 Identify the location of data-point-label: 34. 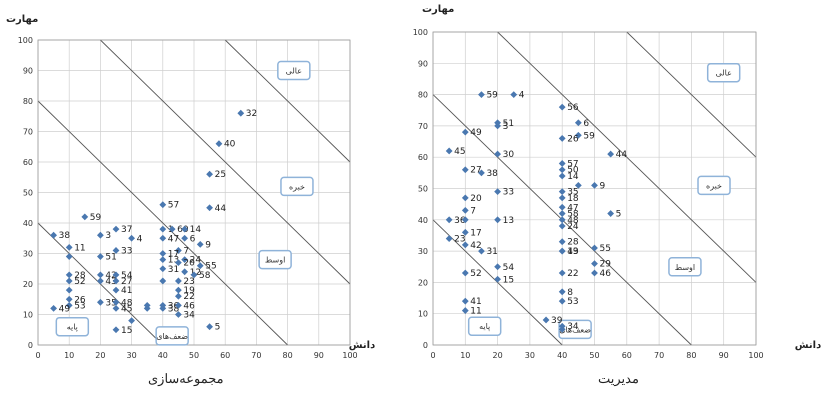
(189, 316).